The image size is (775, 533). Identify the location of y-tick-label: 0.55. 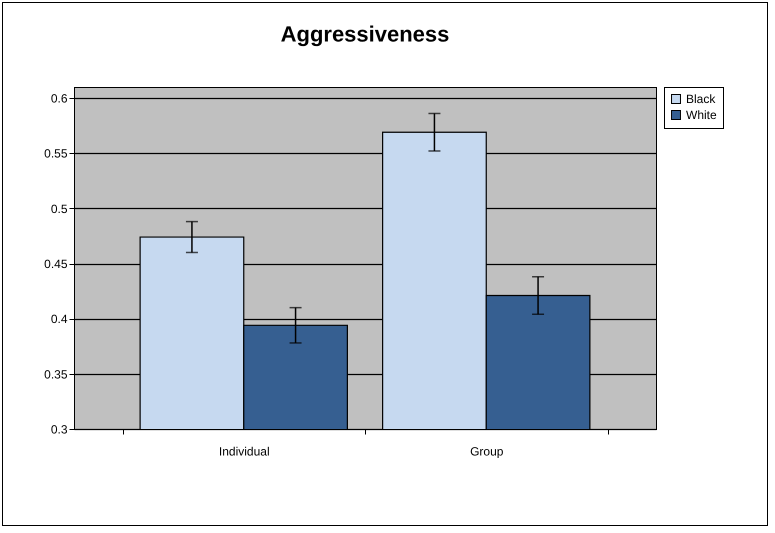
(56, 153).